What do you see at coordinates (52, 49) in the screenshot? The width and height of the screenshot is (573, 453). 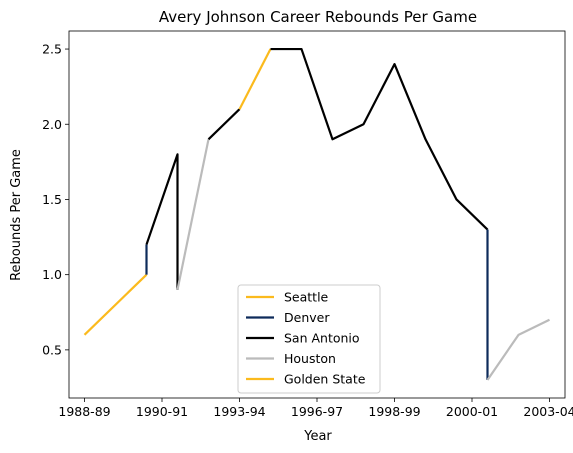 I see `y-tick-label: 2.5` at bounding box center [52, 49].